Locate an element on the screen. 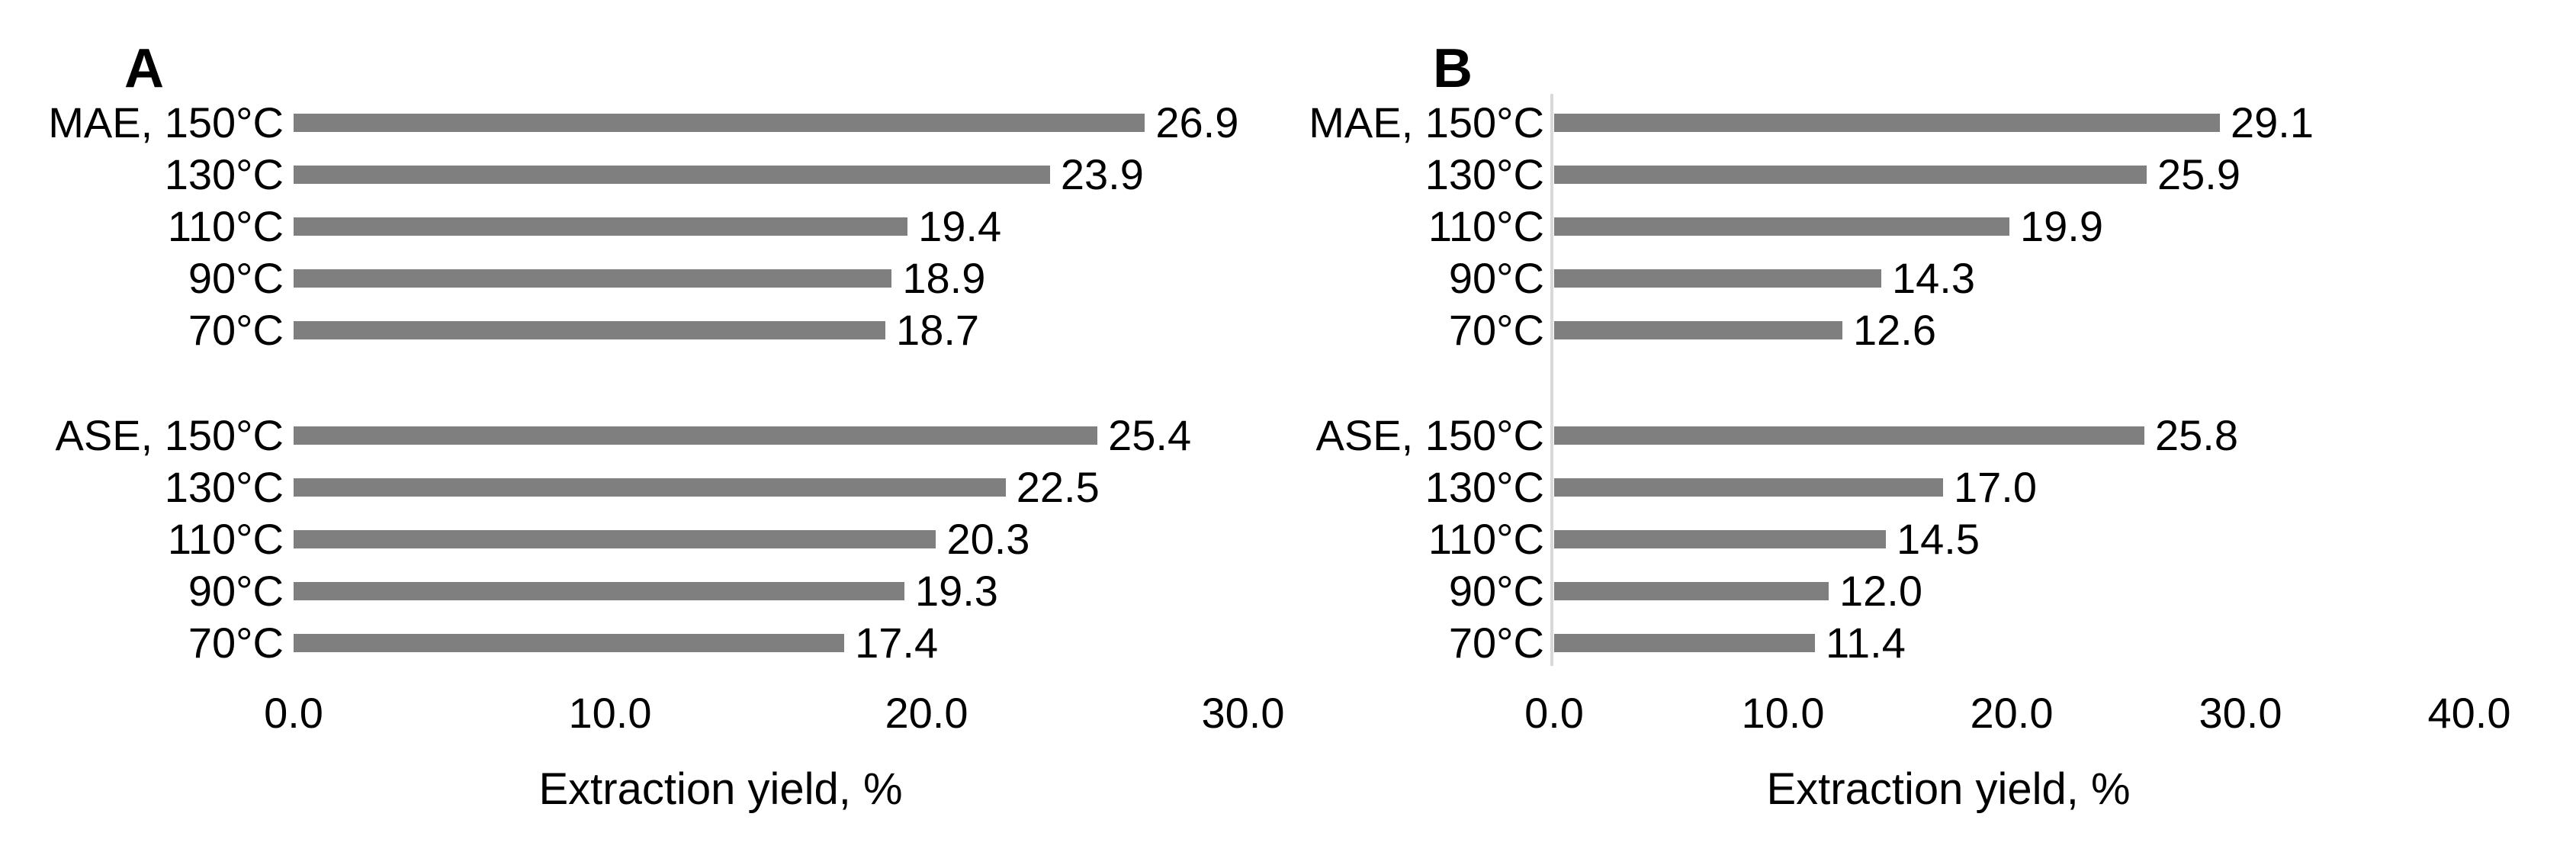 This screenshot has height=849, width=2576. x-axis-title-b: Extraction yield, % is located at coordinates (1948, 789).